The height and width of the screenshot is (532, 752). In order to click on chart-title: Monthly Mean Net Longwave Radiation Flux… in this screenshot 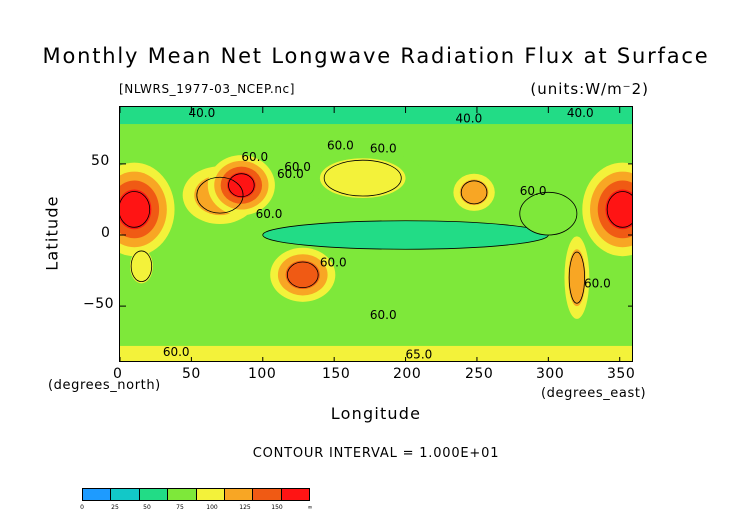, I will do `click(376, 56)`.